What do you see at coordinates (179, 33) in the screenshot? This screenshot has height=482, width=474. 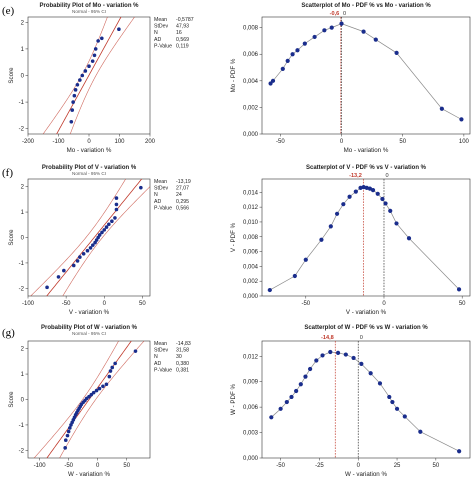 I see `stat-value: 16` at bounding box center [179, 33].